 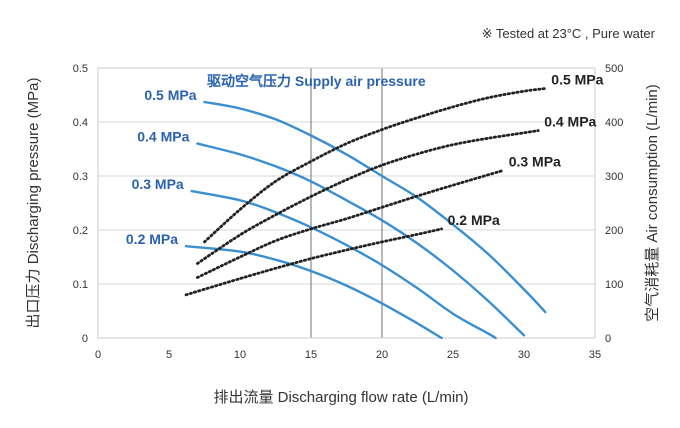 I want to click on pressure-series-label: 0.5 MPa, so click(x=170, y=95).